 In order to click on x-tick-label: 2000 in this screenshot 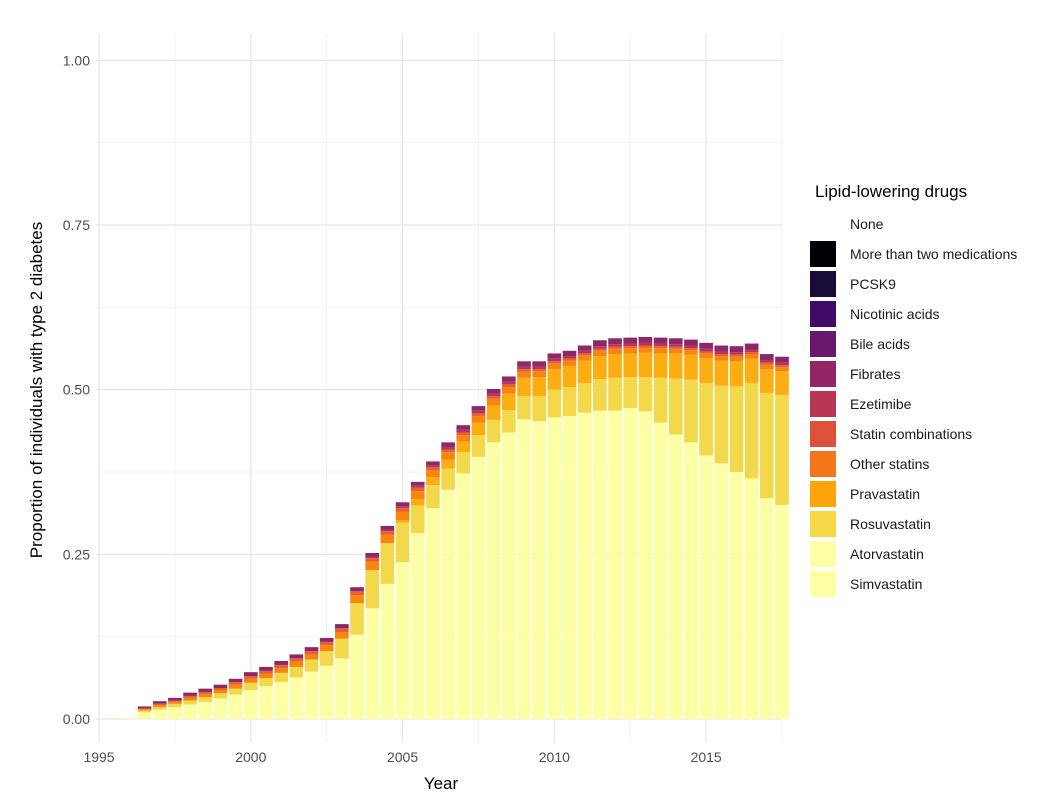, I will do `click(250, 757)`.